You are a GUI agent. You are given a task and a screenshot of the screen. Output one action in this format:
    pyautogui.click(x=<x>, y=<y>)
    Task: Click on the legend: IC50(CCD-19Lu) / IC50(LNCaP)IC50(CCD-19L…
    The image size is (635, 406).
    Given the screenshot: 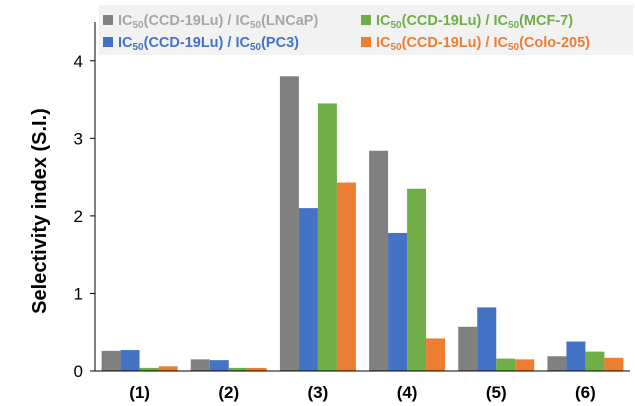 What is the action you would take?
    pyautogui.click(x=366, y=30)
    